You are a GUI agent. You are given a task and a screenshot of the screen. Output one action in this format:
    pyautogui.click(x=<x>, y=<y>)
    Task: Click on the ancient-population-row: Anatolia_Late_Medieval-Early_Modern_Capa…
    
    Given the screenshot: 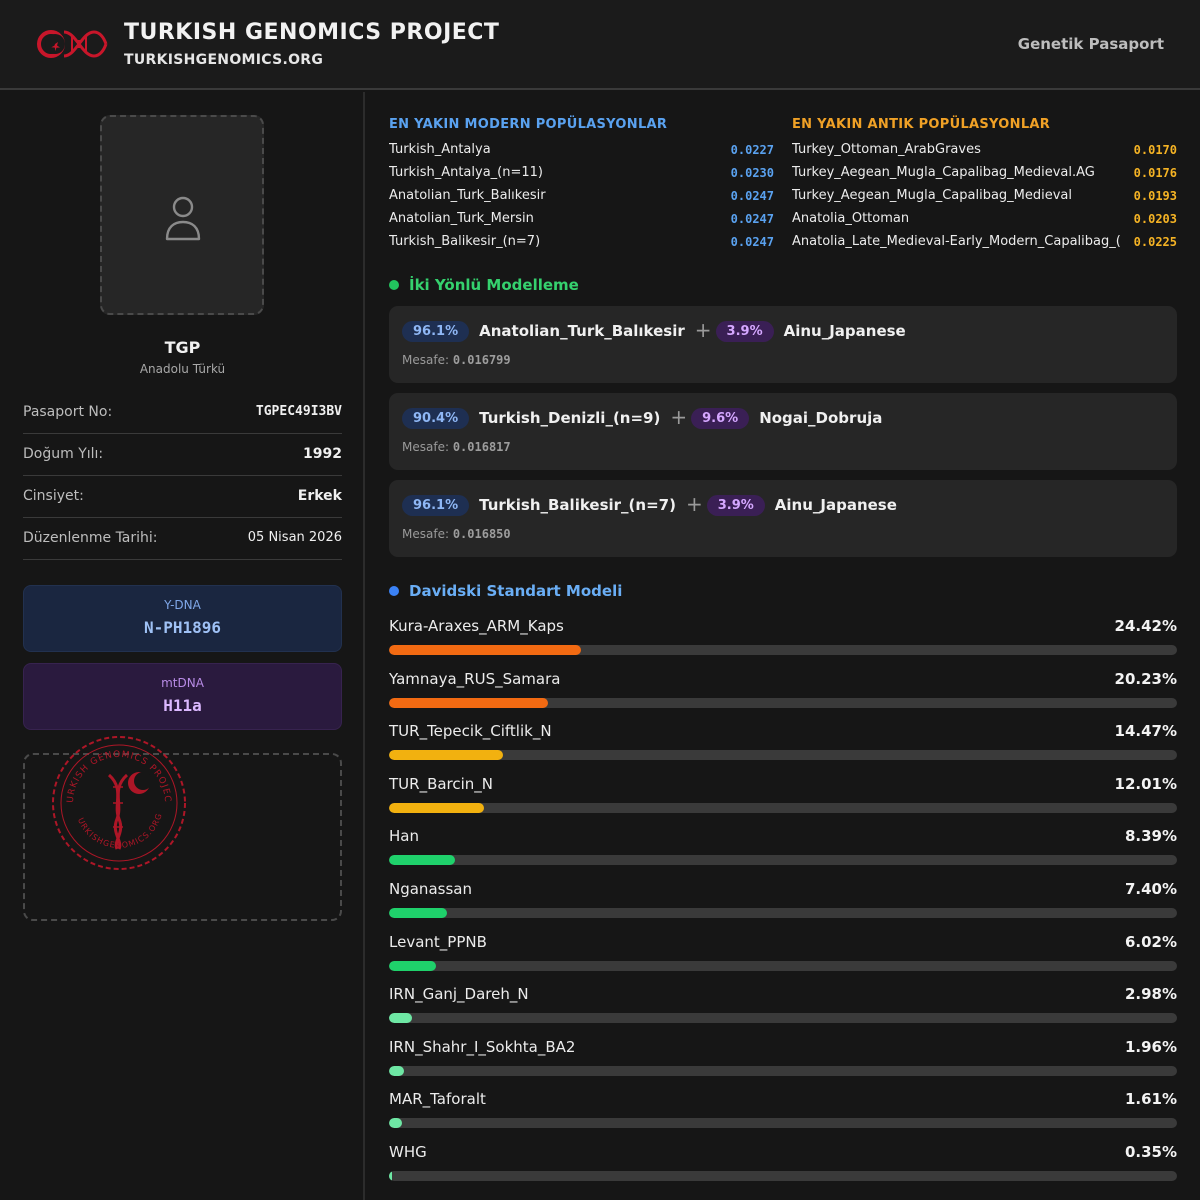 What is the action you would take?
    pyautogui.click(x=984, y=245)
    